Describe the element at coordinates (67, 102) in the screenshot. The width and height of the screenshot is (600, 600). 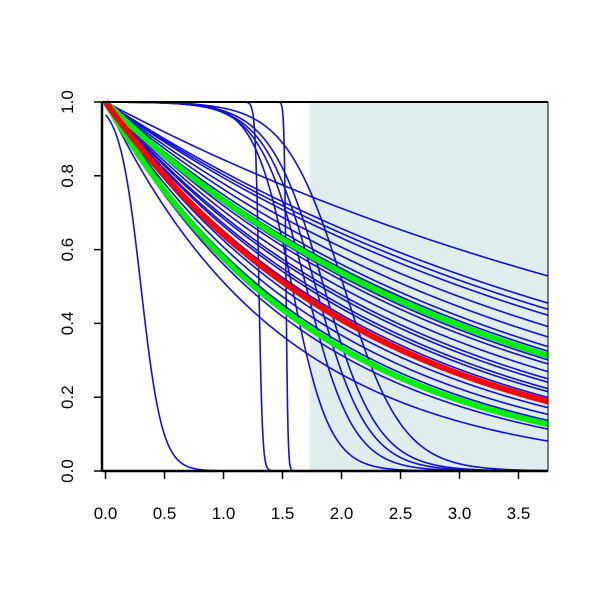
I see `y-tick-label: 1.0` at that location.